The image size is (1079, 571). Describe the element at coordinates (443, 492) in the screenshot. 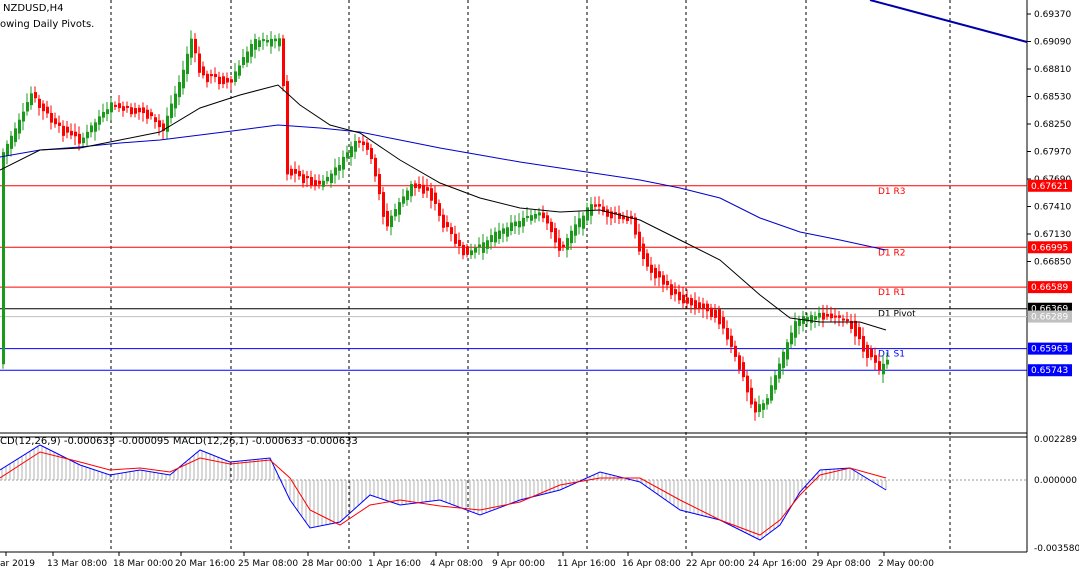

I see `macd-main-line` at that location.